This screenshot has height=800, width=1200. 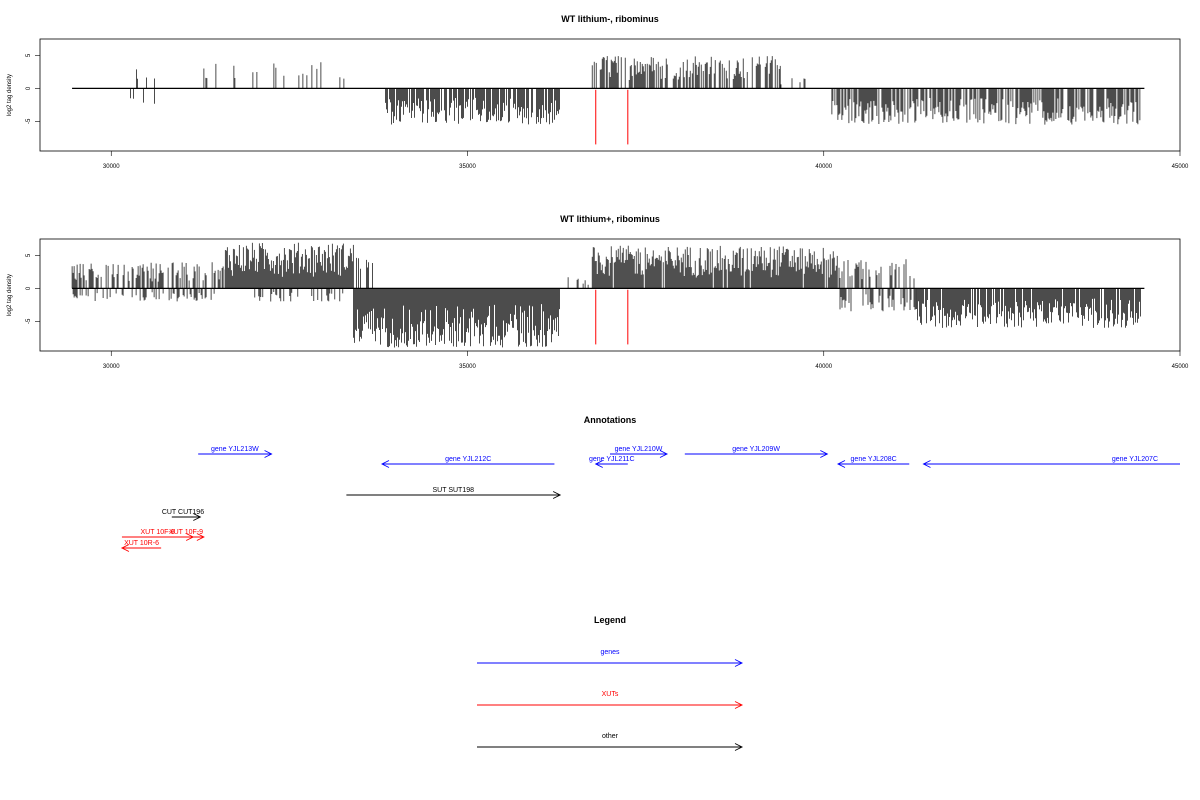 I want to click on feature-label: gene YJL208C, so click(x=874, y=459).